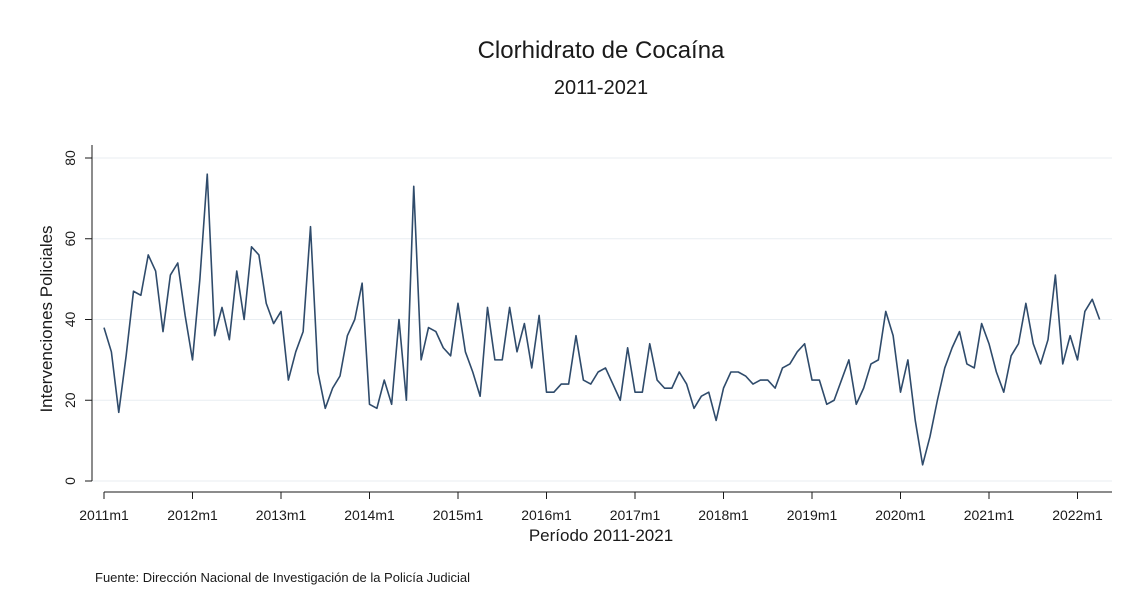 This screenshot has height=601, width=1122. Describe the element at coordinates (369, 515) in the screenshot. I see `x-tick-label-2014m1: 2014m1` at that location.